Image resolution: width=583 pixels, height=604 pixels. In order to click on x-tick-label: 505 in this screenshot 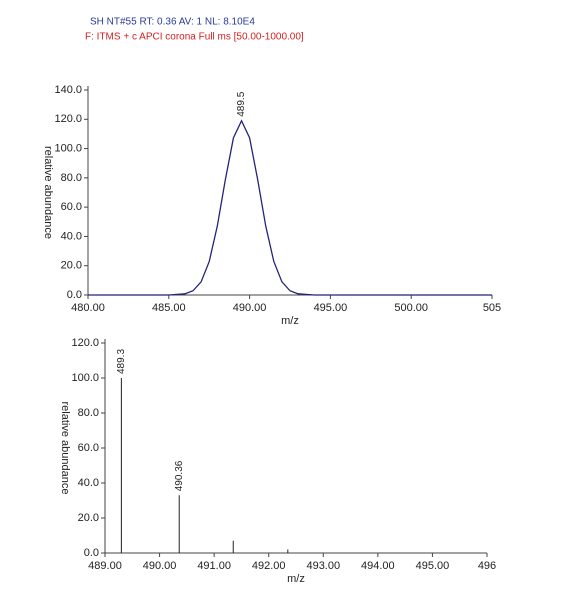, I will do `click(492, 308)`.